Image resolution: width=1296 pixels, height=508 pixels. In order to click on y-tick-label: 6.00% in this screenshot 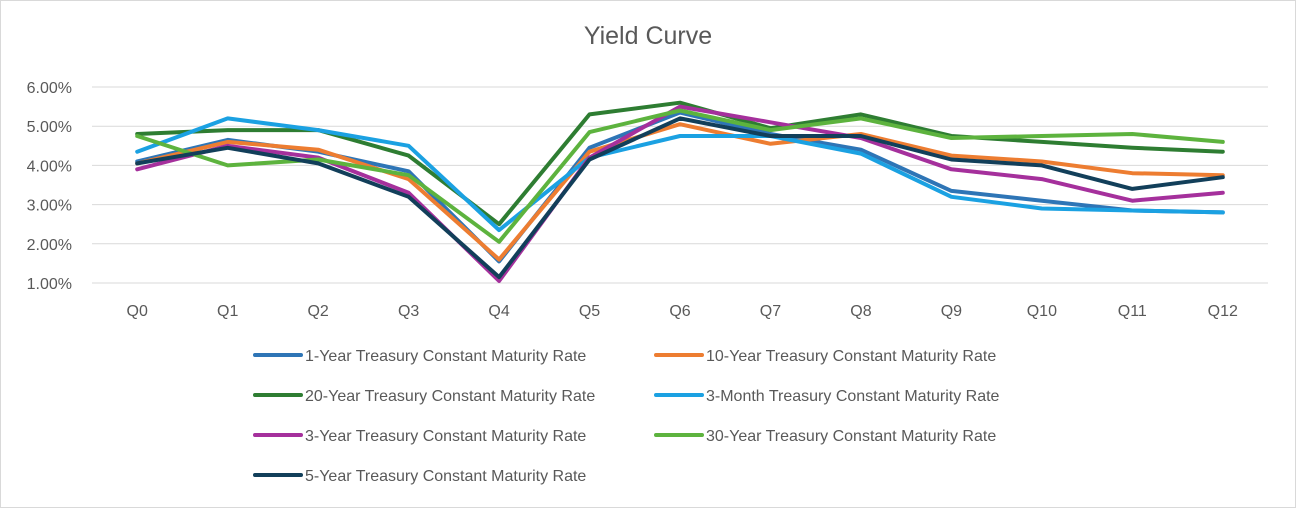, I will do `click(49, 88)`.